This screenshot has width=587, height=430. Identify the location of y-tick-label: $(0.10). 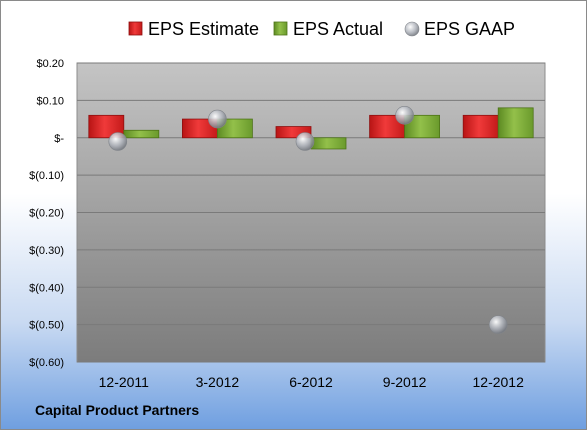
(46, 176).